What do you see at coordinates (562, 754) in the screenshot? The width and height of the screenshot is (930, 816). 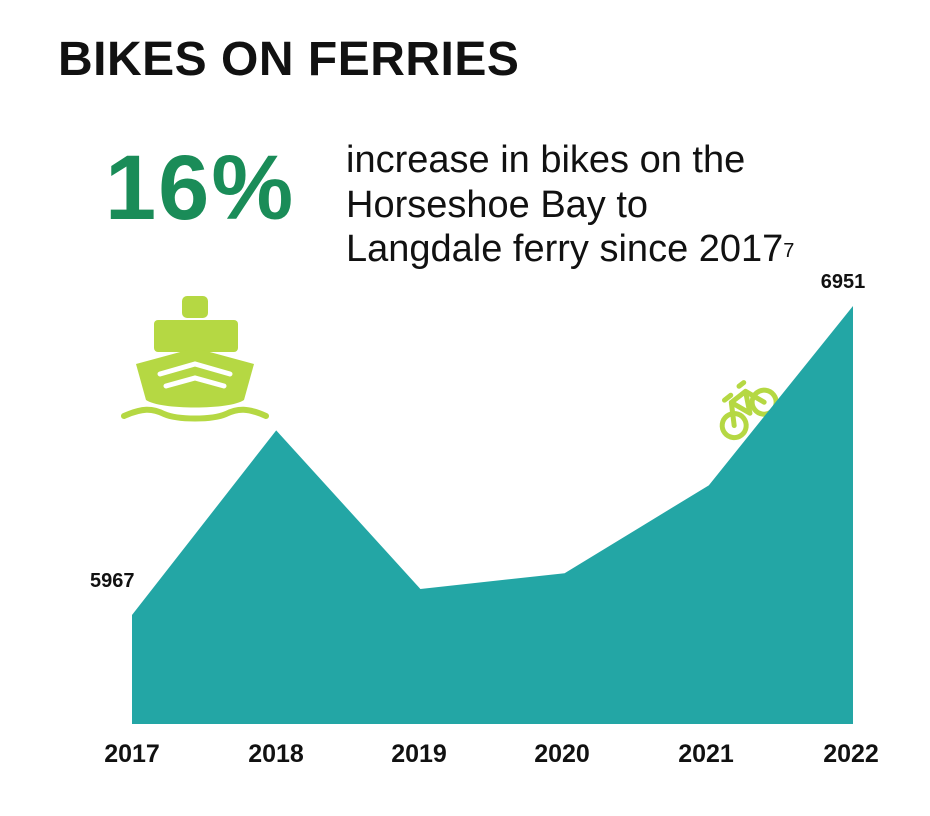 I see `x-tick-label-2020: 2020` at bounding box center [562, 754].